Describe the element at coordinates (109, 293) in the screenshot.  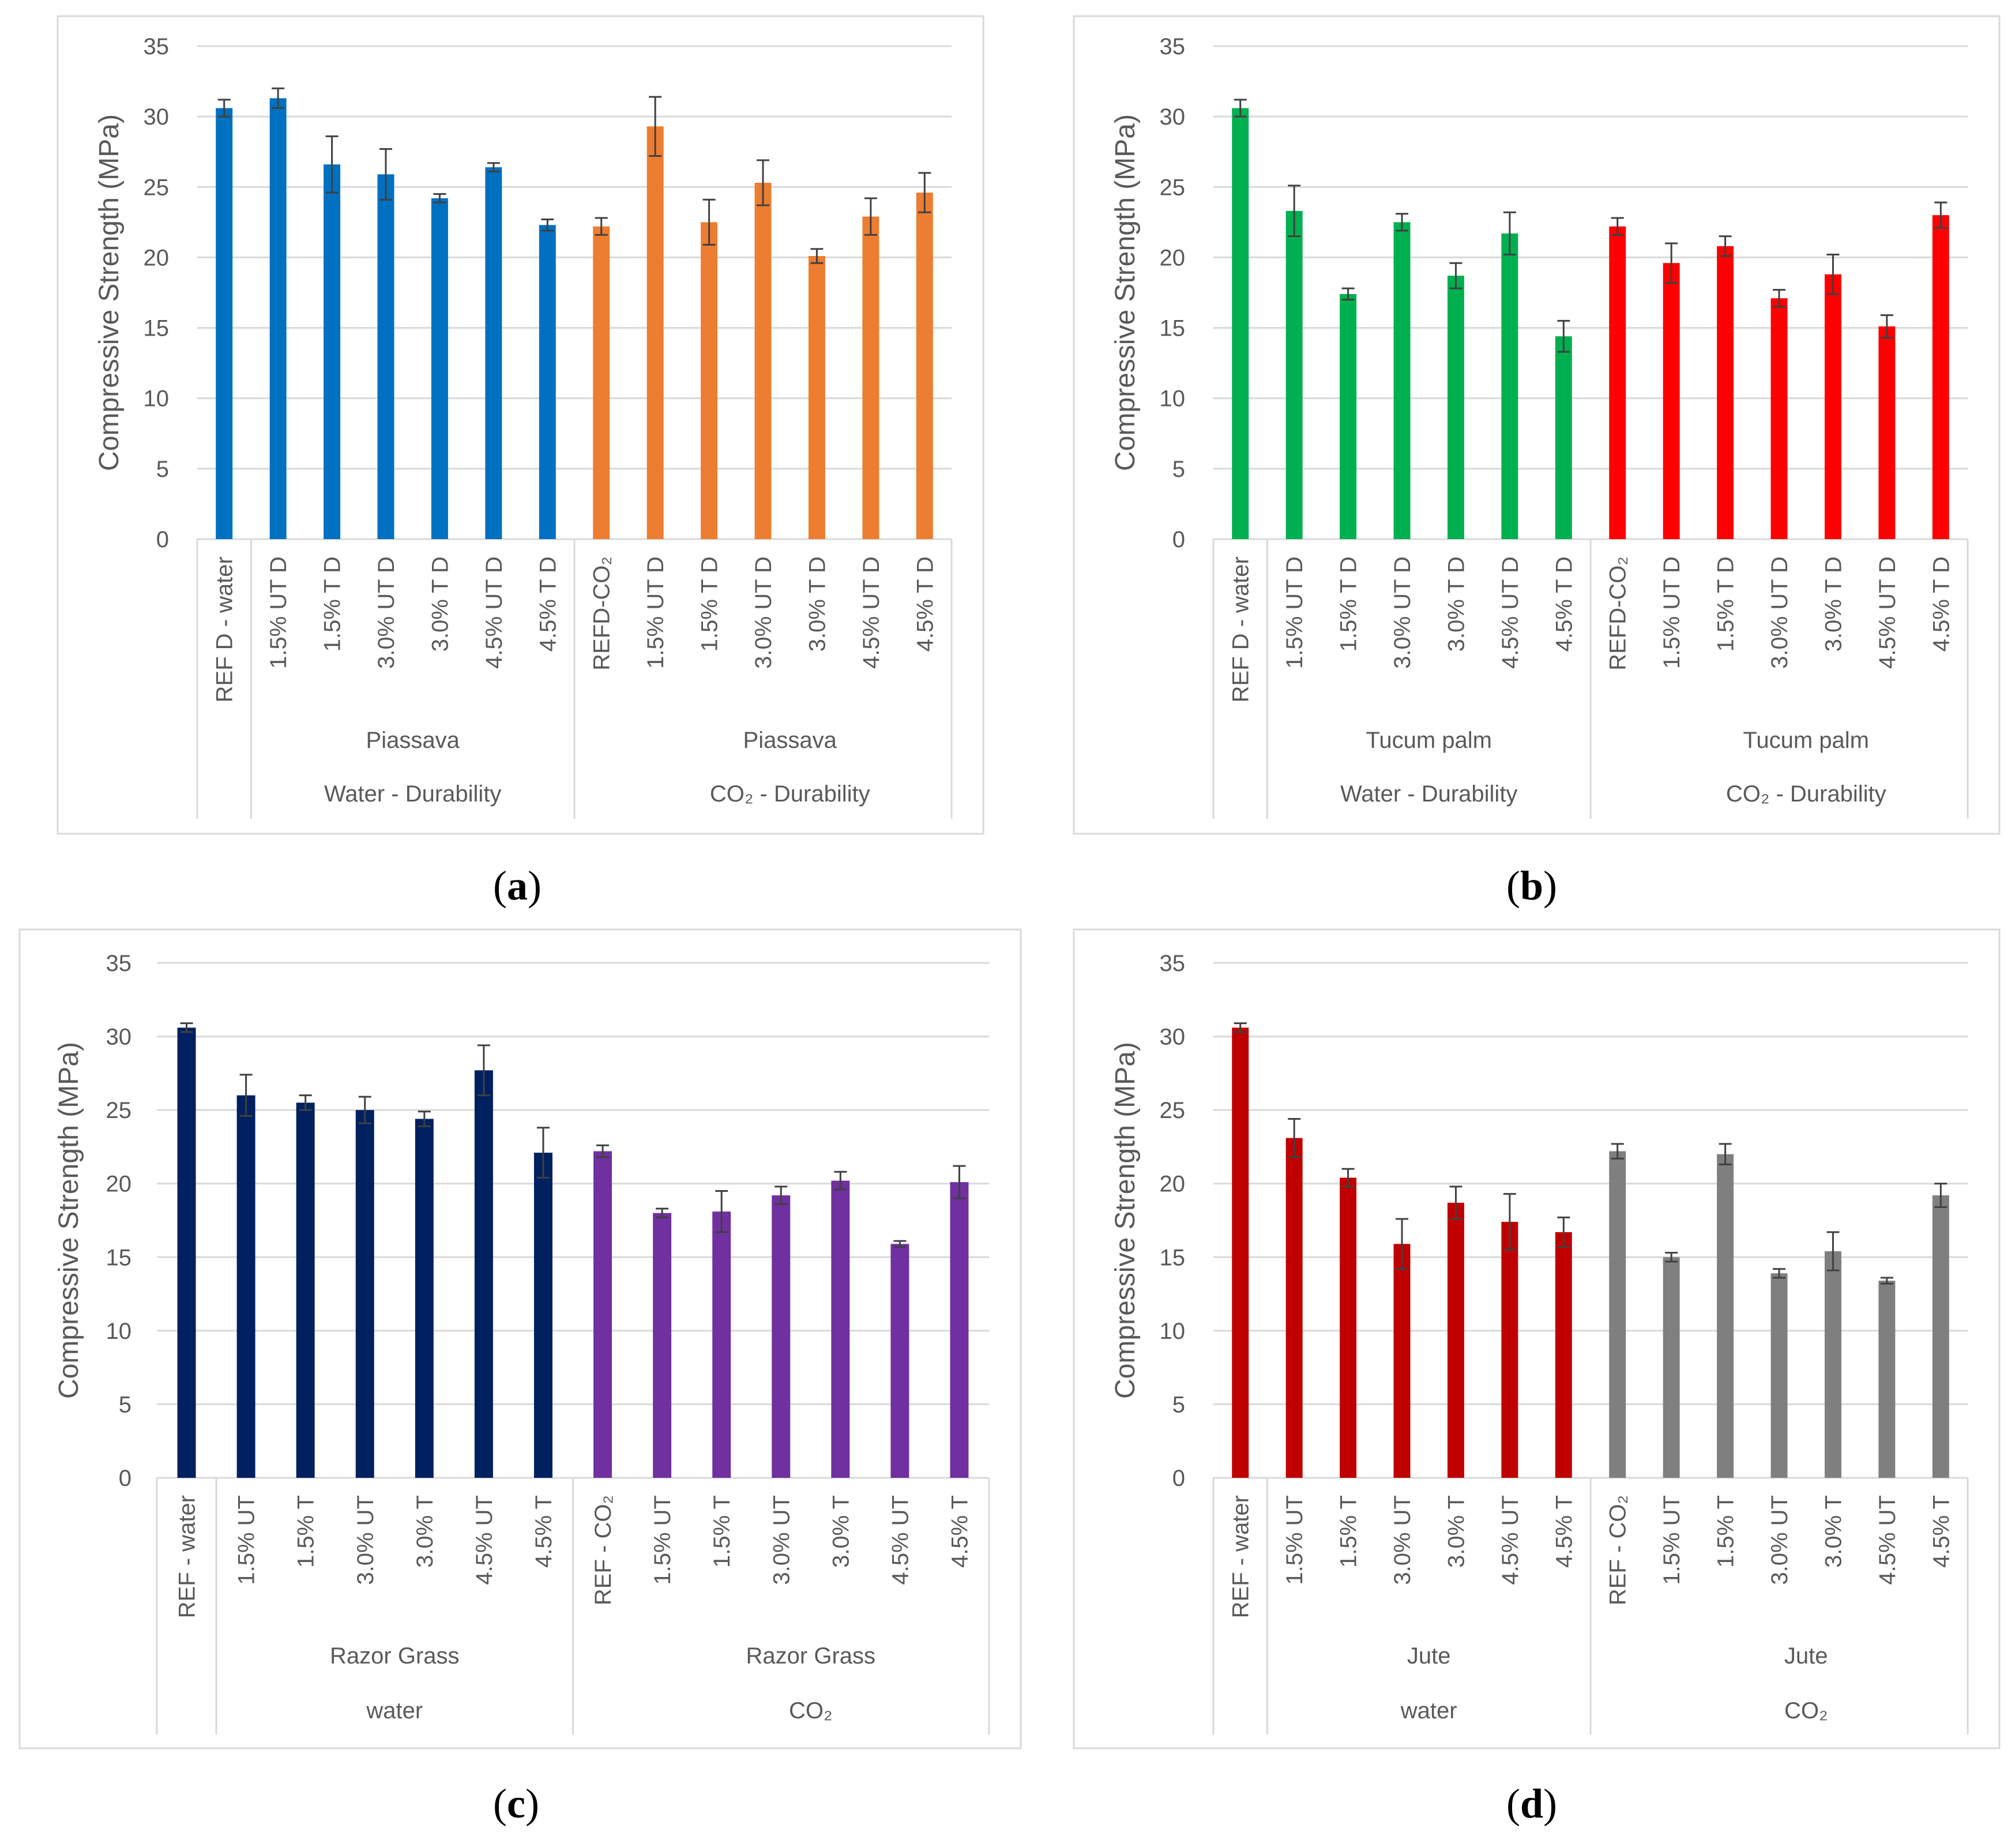
I see `y-axis-label: Compressive Strength (MPa)` at that location.